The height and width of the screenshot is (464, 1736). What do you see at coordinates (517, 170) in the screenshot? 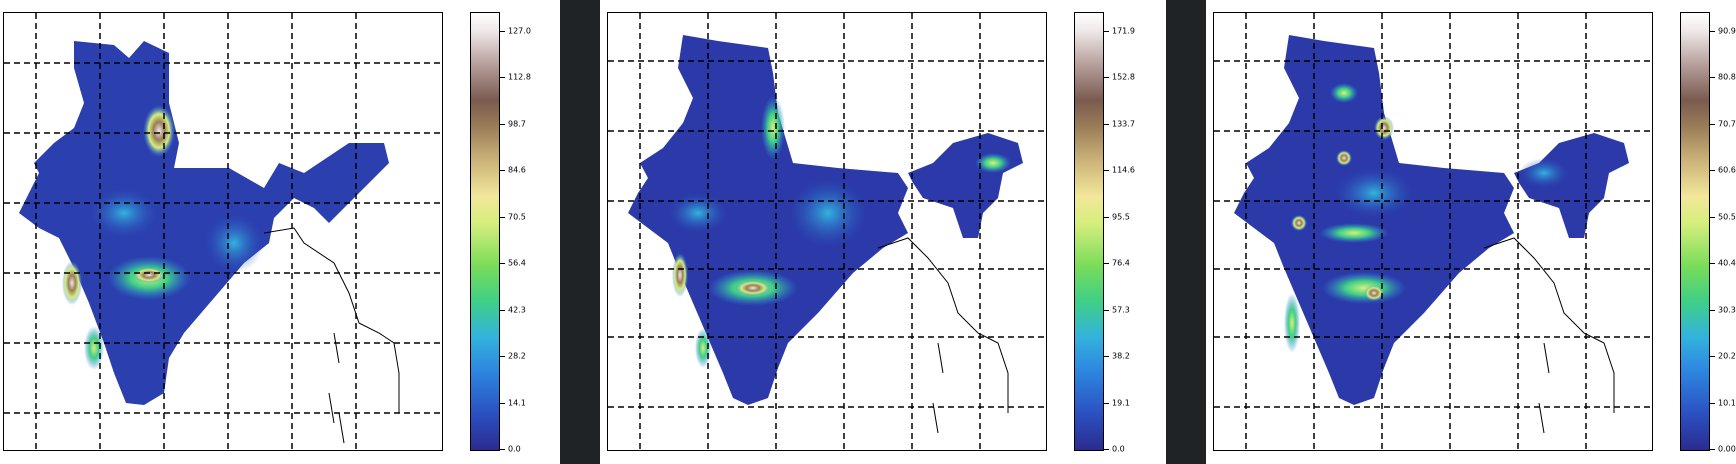
I see `colorbar-tick-label: 84.6` at bounding box center [517, 170].